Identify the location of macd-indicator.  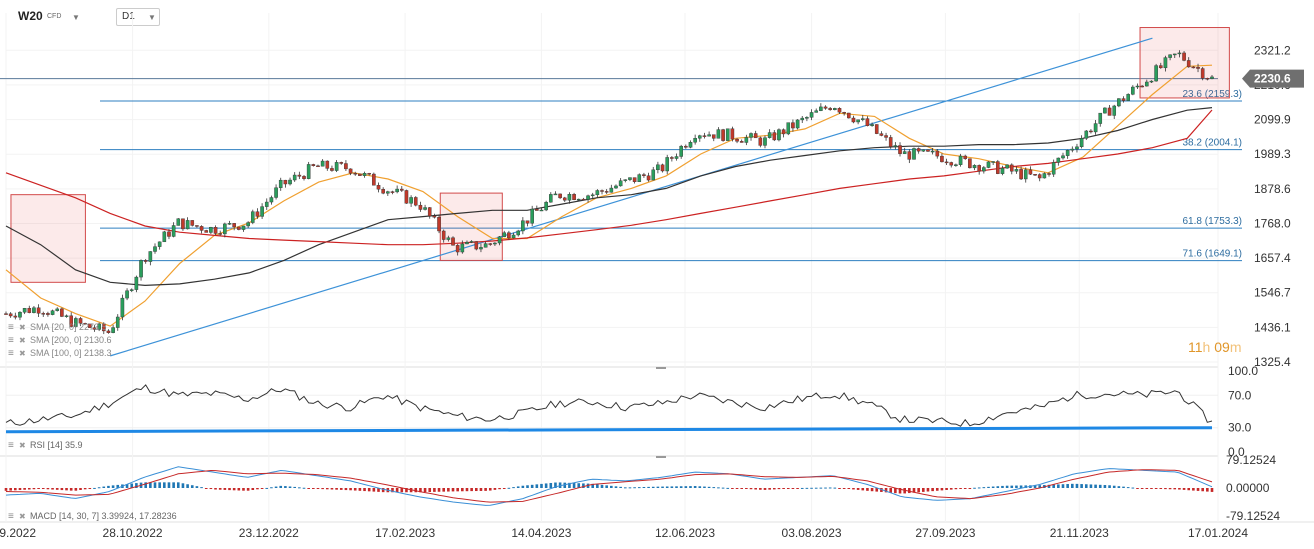
(609, 486).